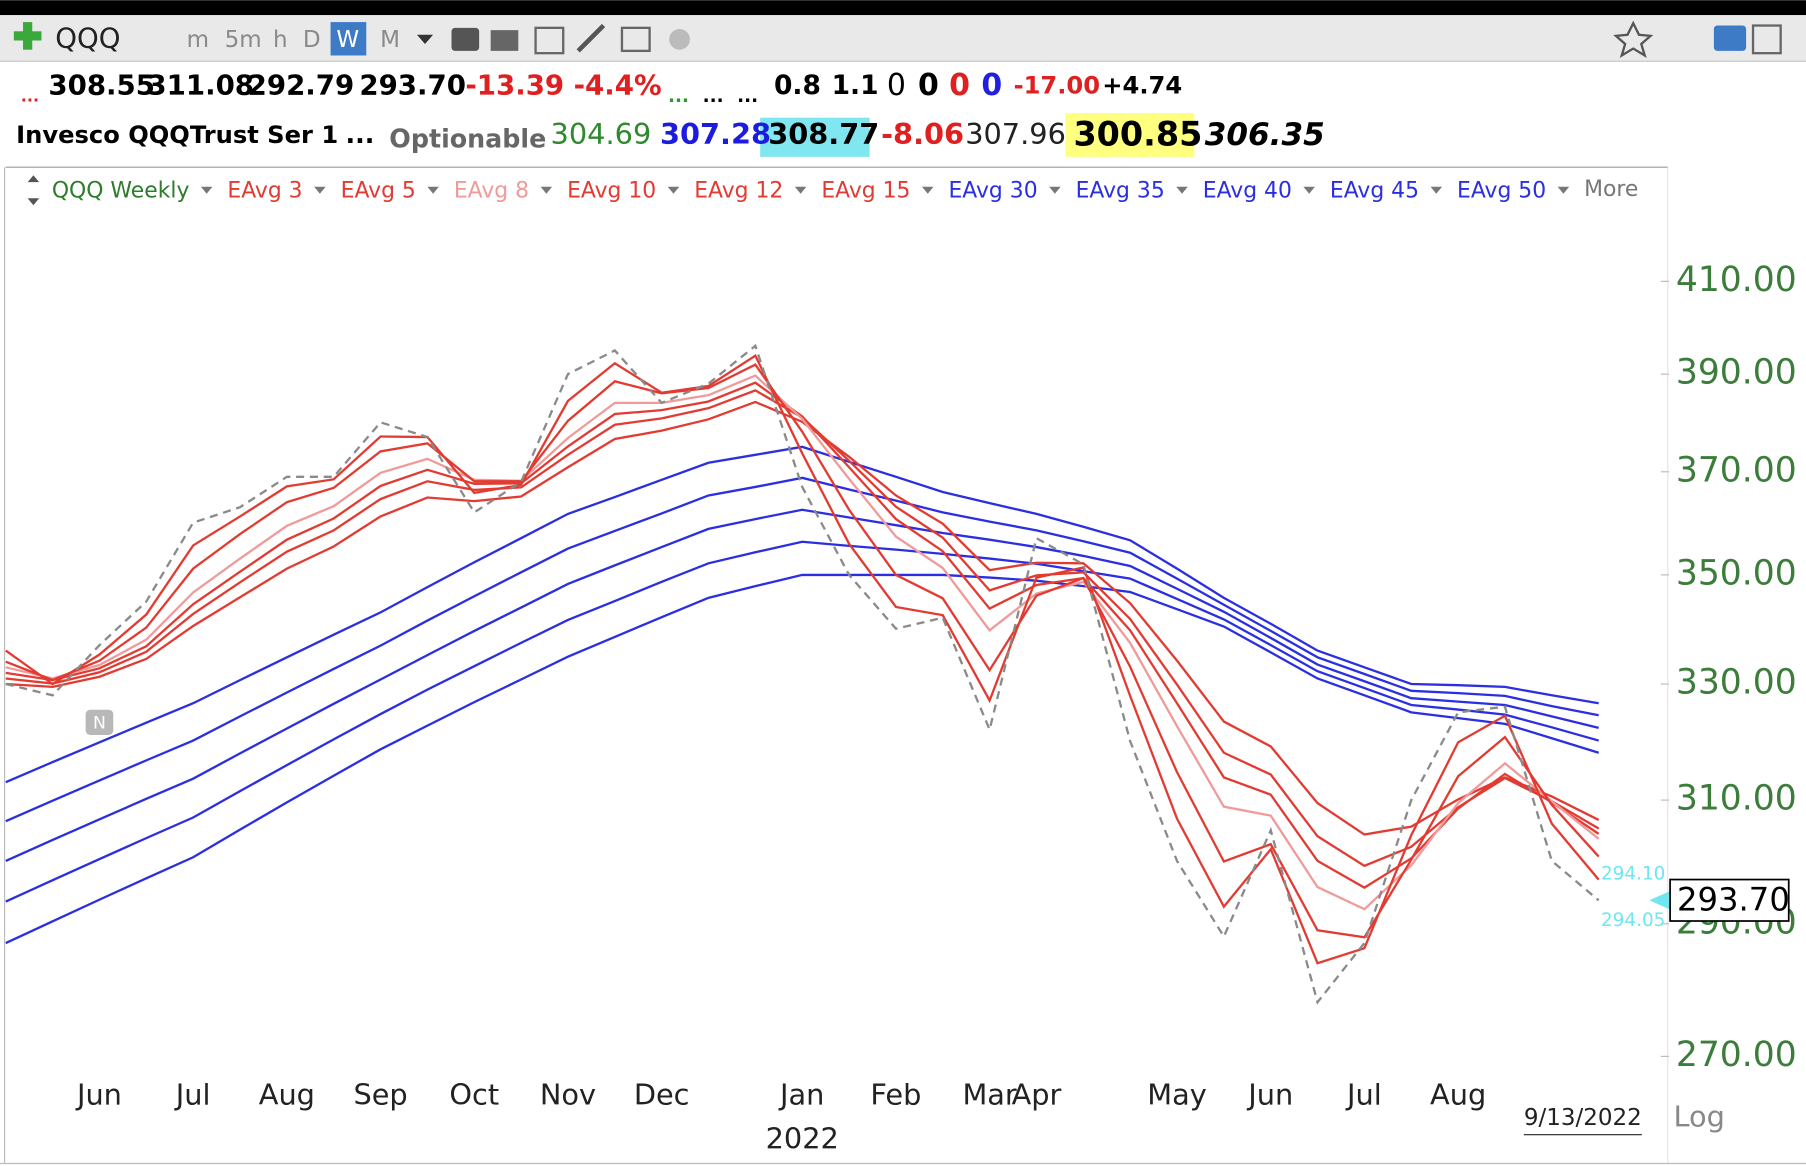 The height and width of the screenshot is (1166, 1806). What do you see at coordinates (1015, 134) in the screenshot?
I see `quote-field: 307.96` at bounding box center [1015, 134].